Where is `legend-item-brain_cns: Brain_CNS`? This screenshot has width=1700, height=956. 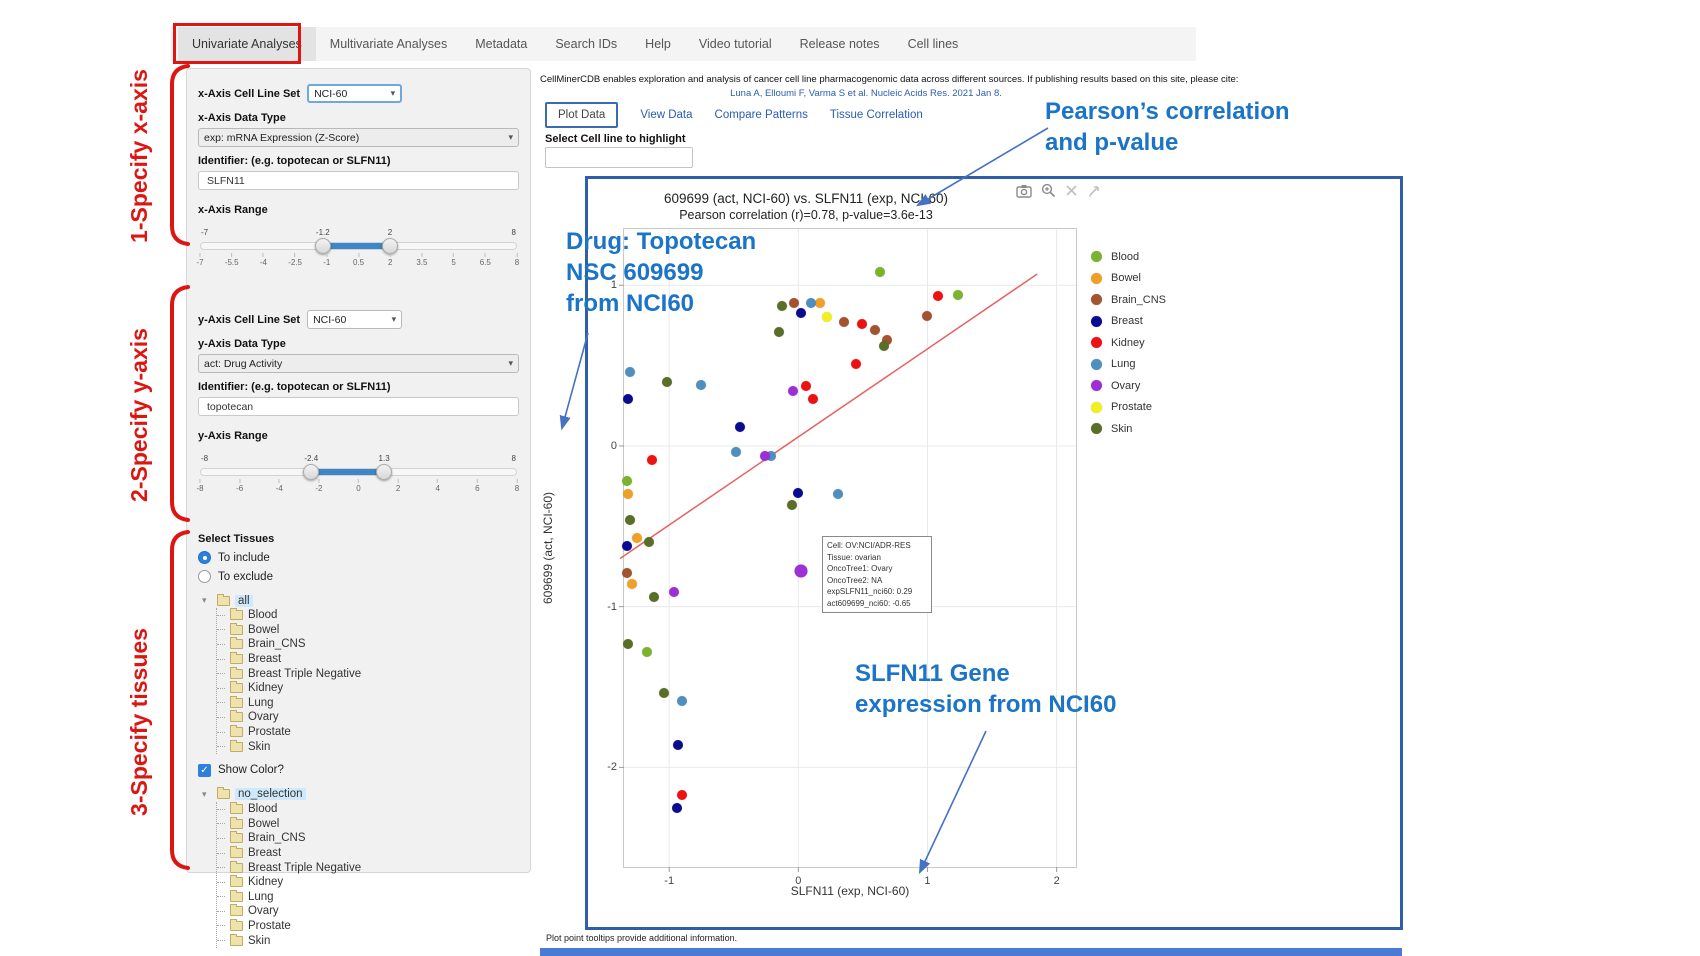 legend-item-brain_cns: Brain_CNS is located at coordinates (1128, 300).